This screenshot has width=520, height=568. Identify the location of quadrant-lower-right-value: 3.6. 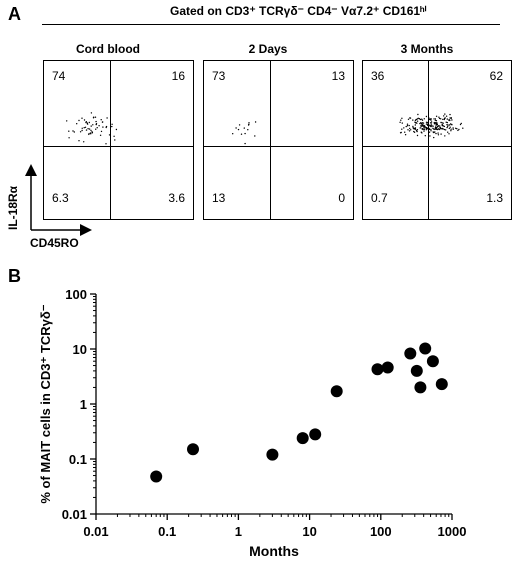
(176, 198).